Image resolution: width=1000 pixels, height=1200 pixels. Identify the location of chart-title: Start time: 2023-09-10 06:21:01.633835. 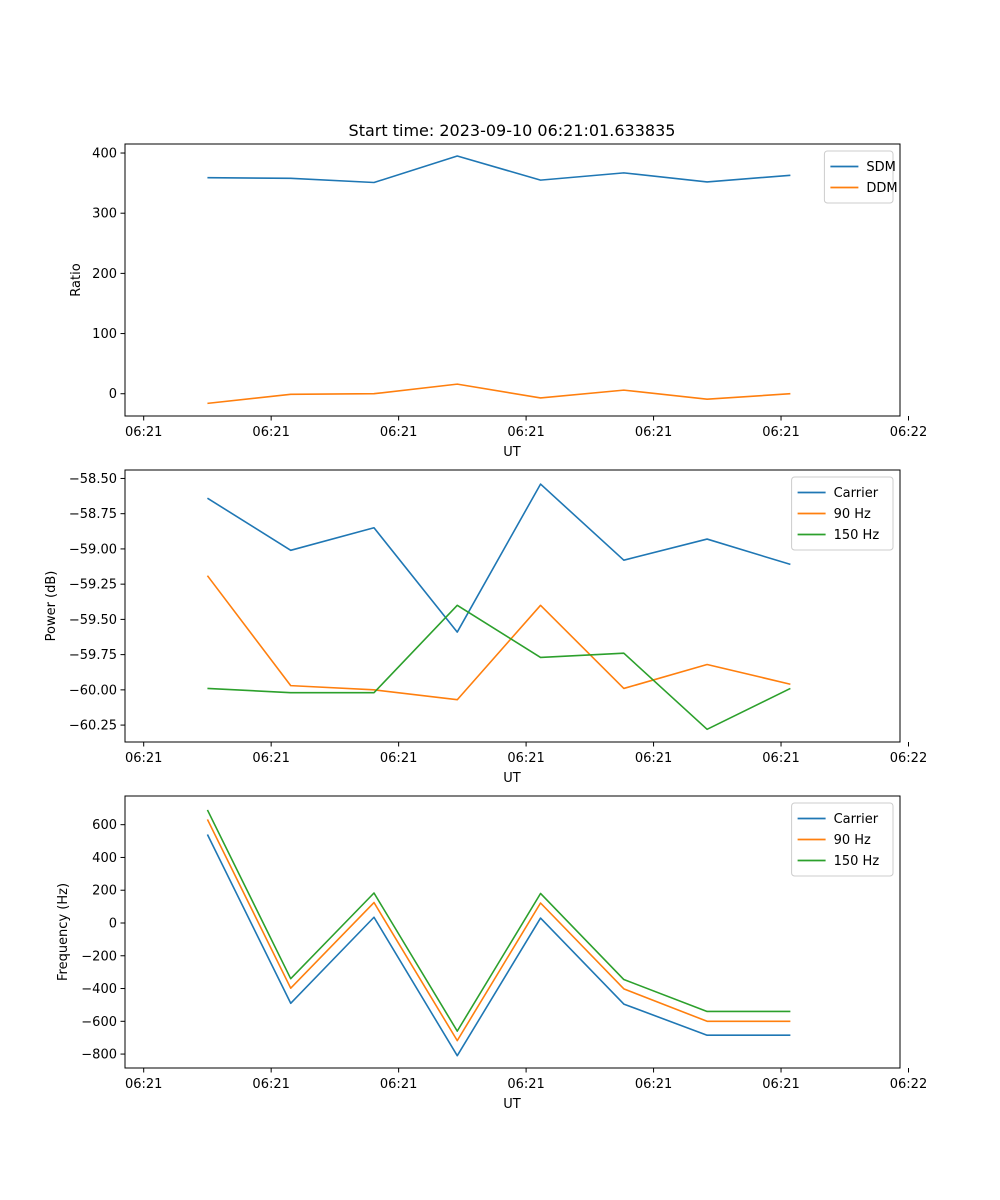
(512, 130).